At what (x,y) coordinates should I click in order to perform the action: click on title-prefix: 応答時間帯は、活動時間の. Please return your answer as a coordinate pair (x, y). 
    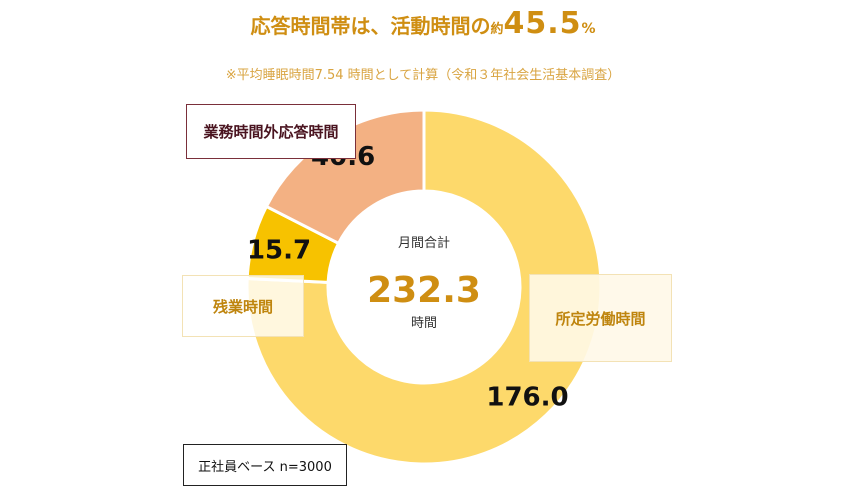
    Looking at the image, I should click on (370, 26).